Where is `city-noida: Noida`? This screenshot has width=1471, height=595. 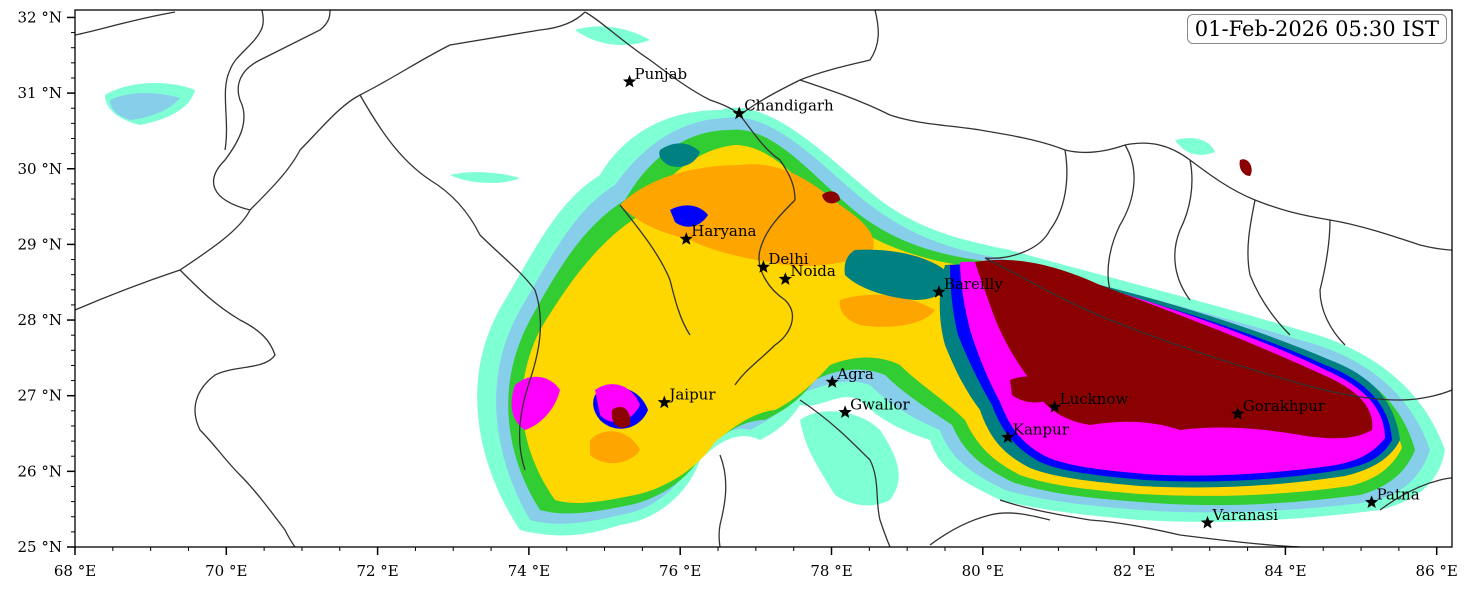 city-noida: Noida is located at coordinates (807, 273).